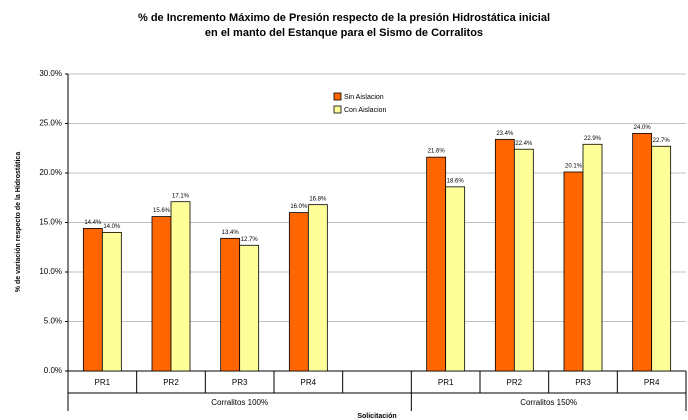  What do you see at coordinates (162, 211) in the screenshot?
I see `value-label: 15.6%` at bounding box center [162, 211].